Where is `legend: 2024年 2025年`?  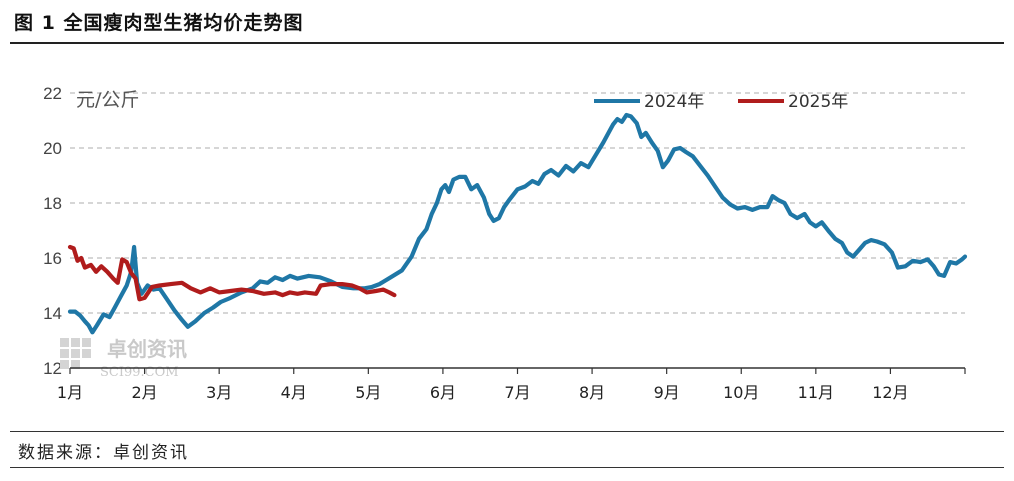 legend: 2024年 2025年 is located at coordinates (721, 102).